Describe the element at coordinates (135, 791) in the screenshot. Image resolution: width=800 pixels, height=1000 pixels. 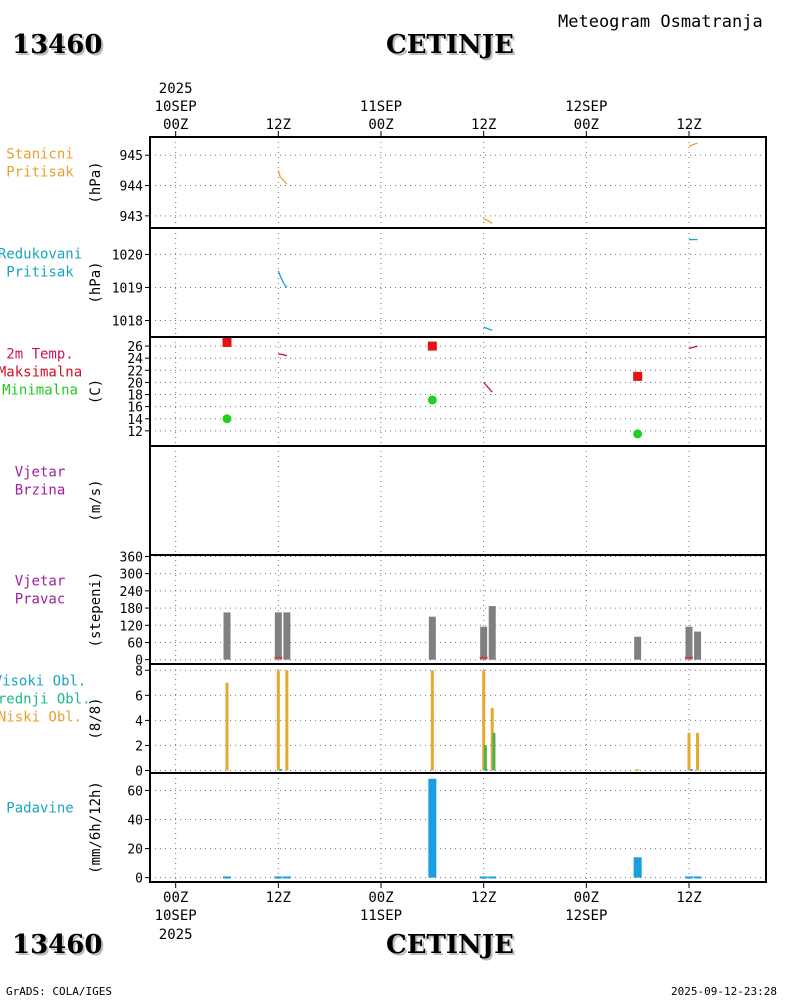
I see `precipitation-ytick-label: 60` at that location.